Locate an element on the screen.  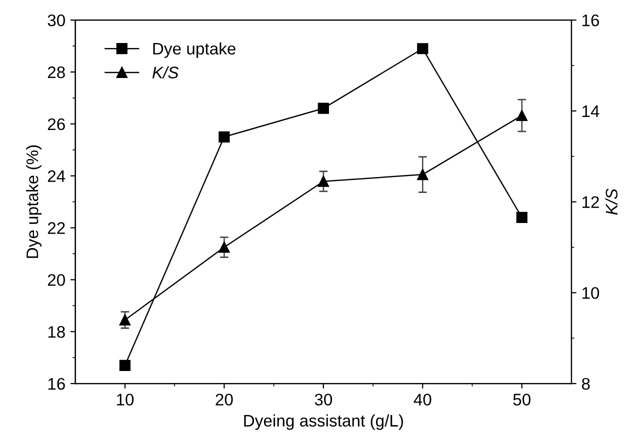
x-tick-label: 30 is located at coordinates (323, 400).